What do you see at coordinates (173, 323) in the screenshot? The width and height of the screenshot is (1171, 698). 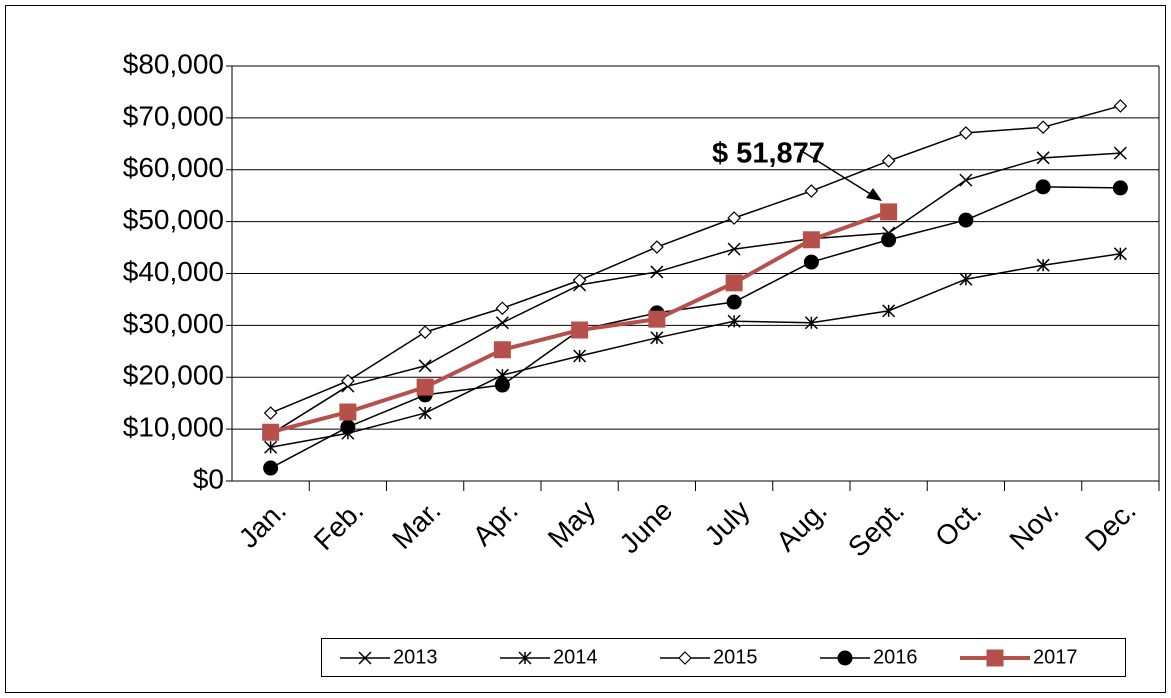 I see `y-tick-label: $30,000` at bounding box center [173, 323].